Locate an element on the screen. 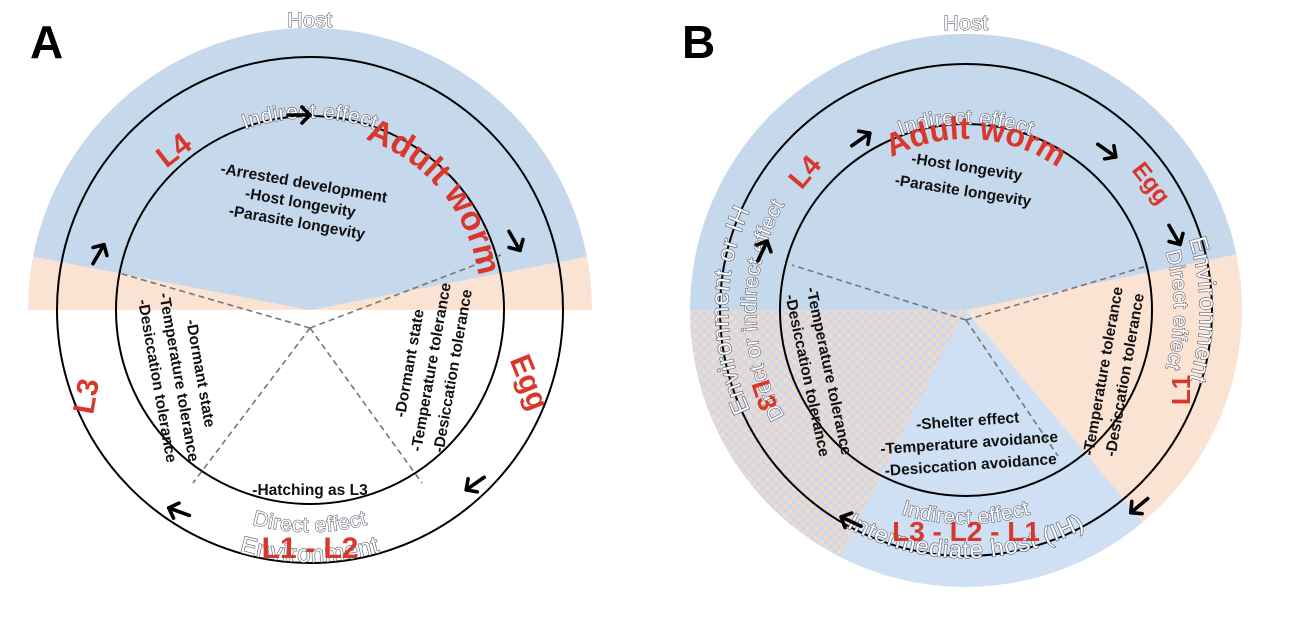 This screenshot has width=1296, height=642. arrow-bottom-left is located at coordinates (179, 510).